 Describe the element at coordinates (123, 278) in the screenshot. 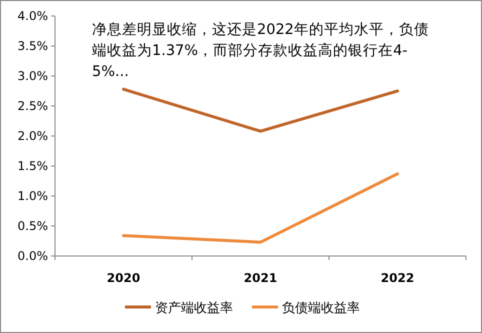

I see `x-tick-label: 2020` at that location.